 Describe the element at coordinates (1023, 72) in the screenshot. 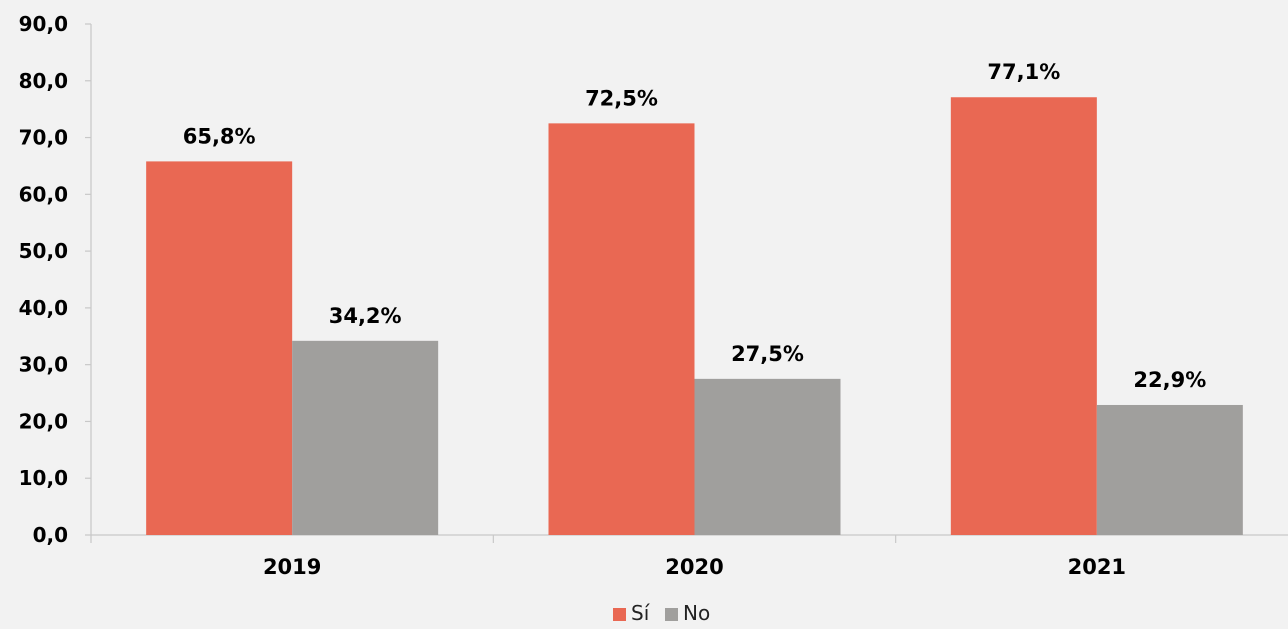

I see `data-label: 77,1%` at that location.